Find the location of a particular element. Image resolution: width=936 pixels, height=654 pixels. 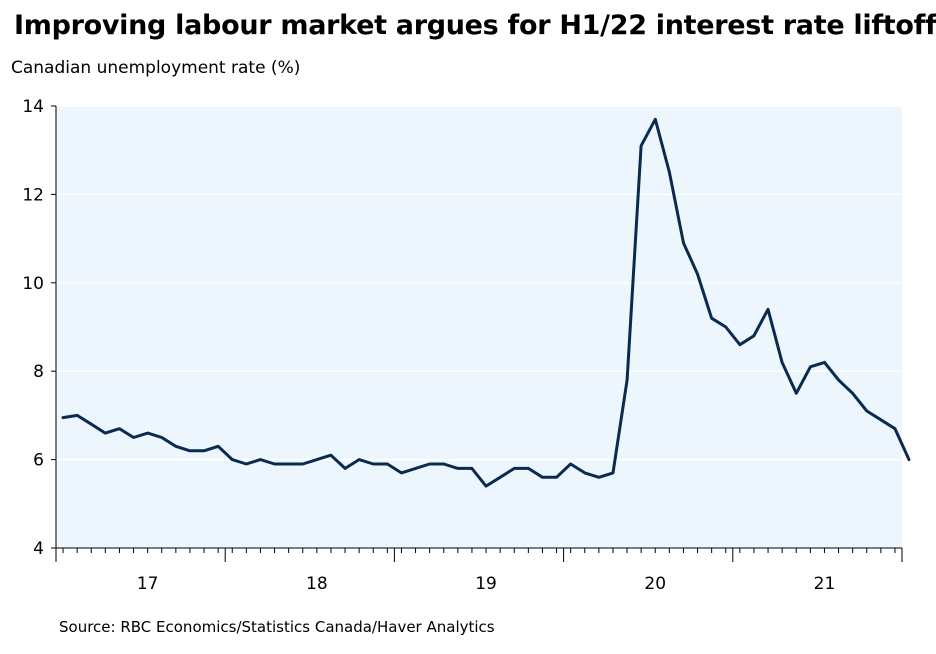

x-tick-label-21: 21 is located at coordinates (825, 584).